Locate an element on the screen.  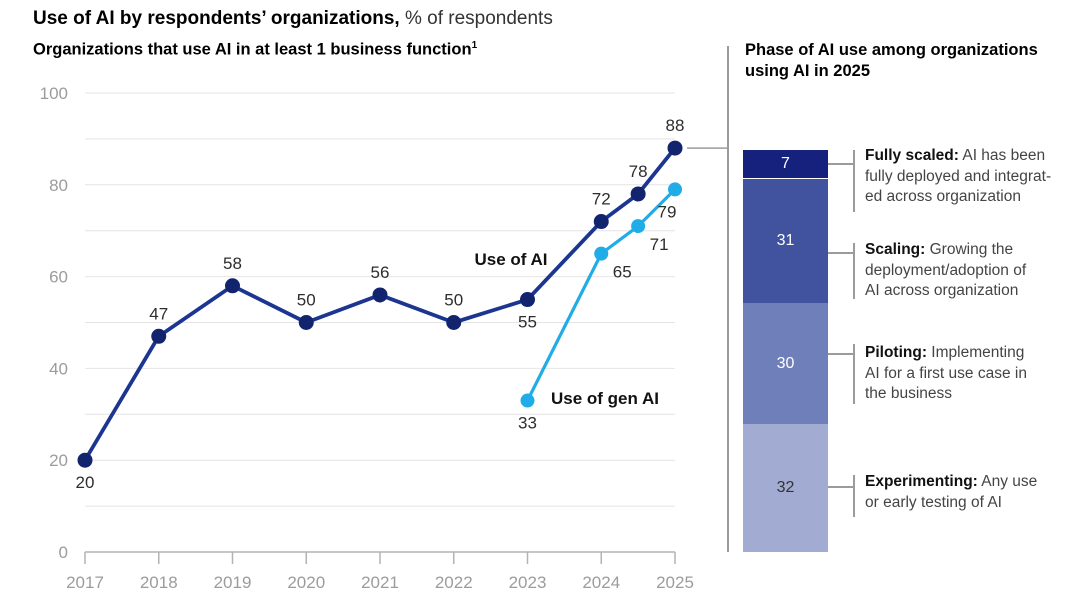
series-line is located at coordinates (601, 295).